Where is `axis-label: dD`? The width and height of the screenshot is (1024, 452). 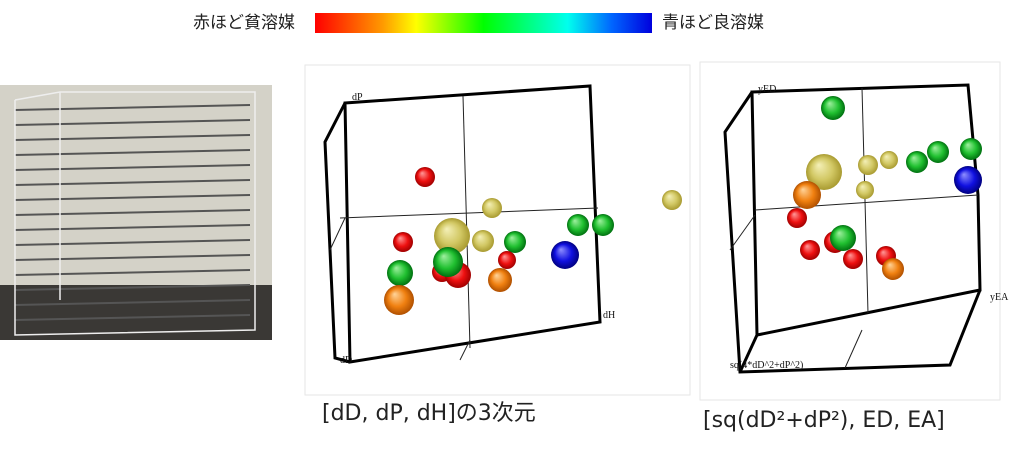
axis-label: dD is located at coordinates (346, 360).